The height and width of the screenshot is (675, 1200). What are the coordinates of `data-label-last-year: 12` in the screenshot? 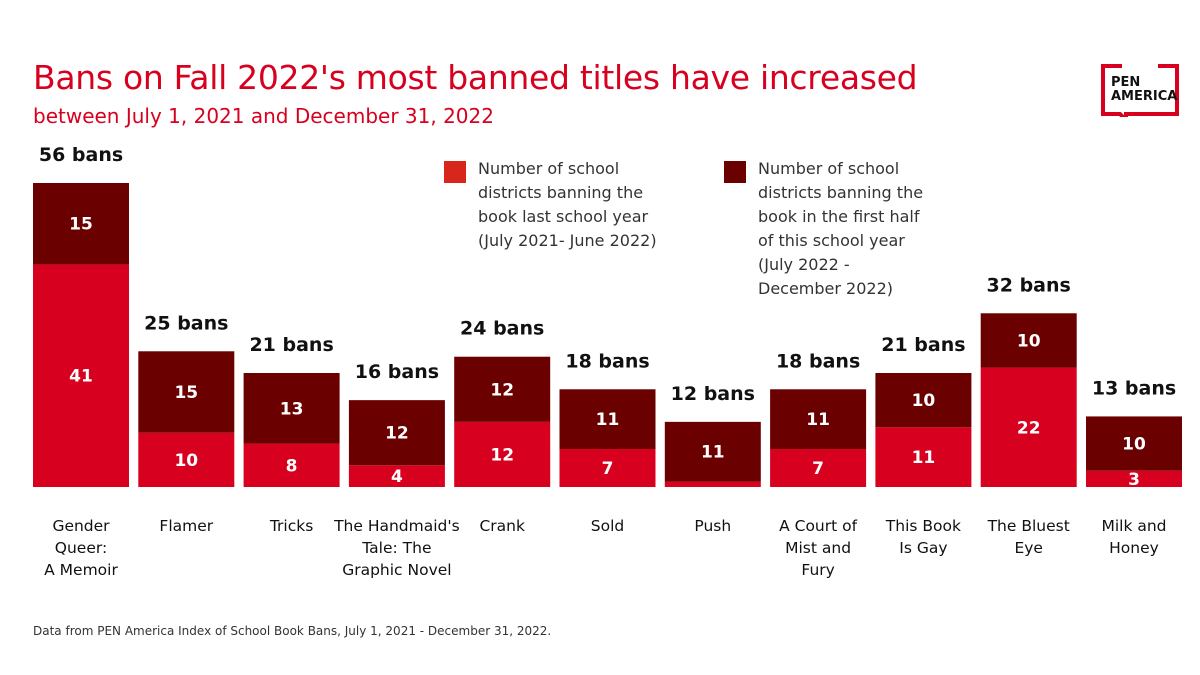 It's located at (502, 455).